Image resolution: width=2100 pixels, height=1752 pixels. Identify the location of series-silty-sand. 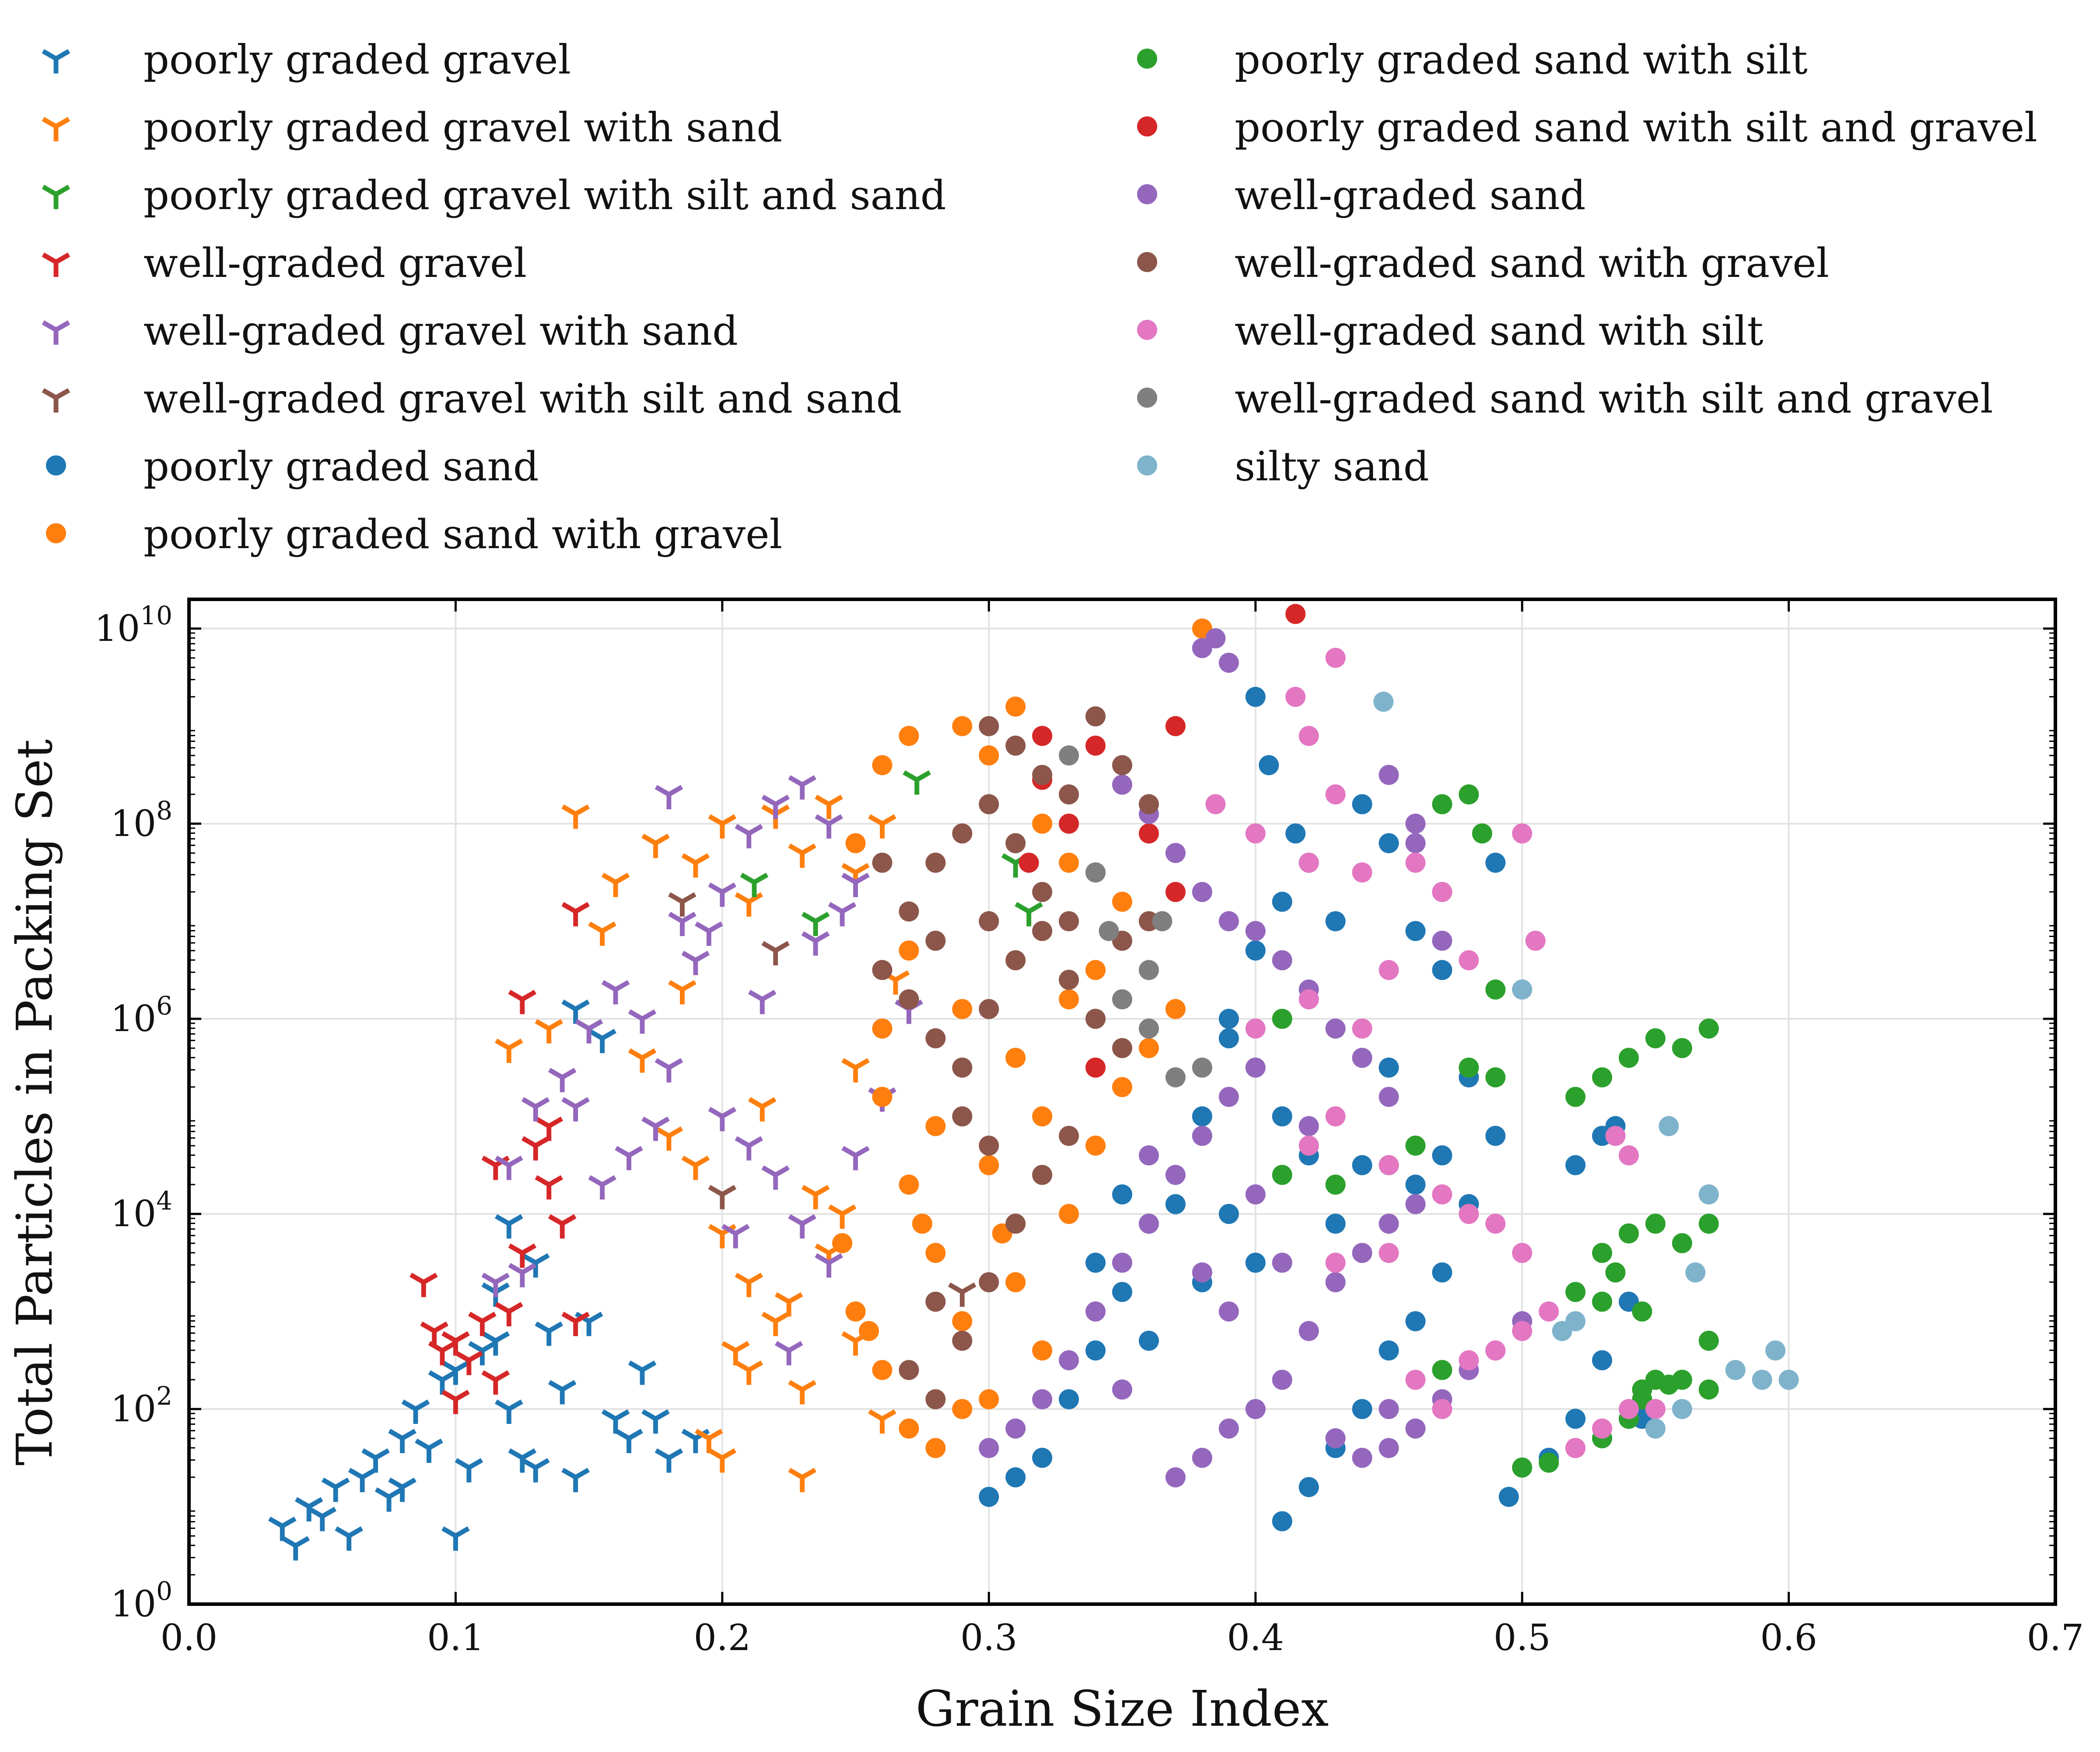
(1586, 1065).